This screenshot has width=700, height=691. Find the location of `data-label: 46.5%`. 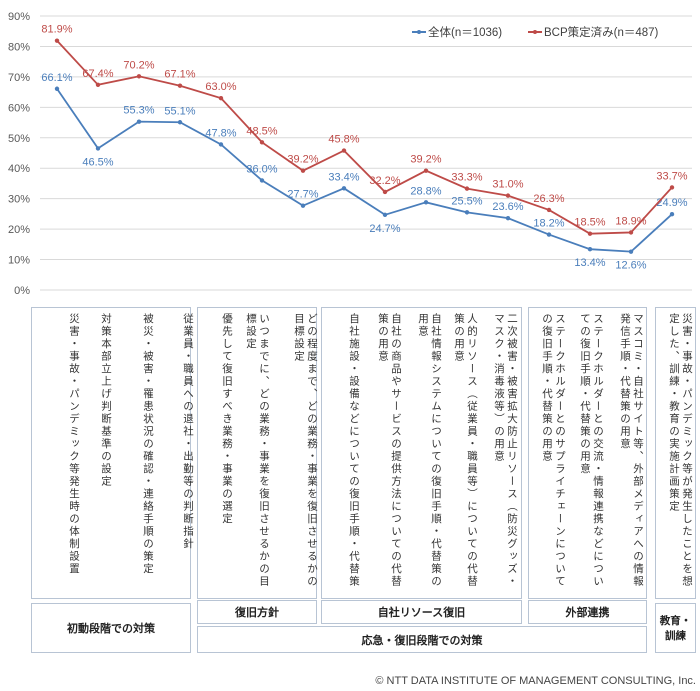

data-label: 46.5% is located at coordinates (97, 162).